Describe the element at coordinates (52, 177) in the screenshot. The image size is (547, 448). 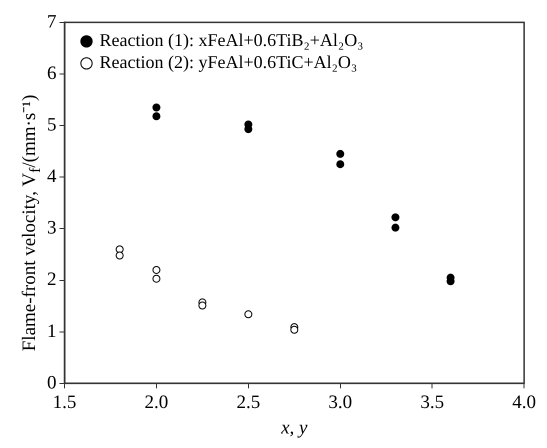
I see `y-tick-label: 4` at that location.